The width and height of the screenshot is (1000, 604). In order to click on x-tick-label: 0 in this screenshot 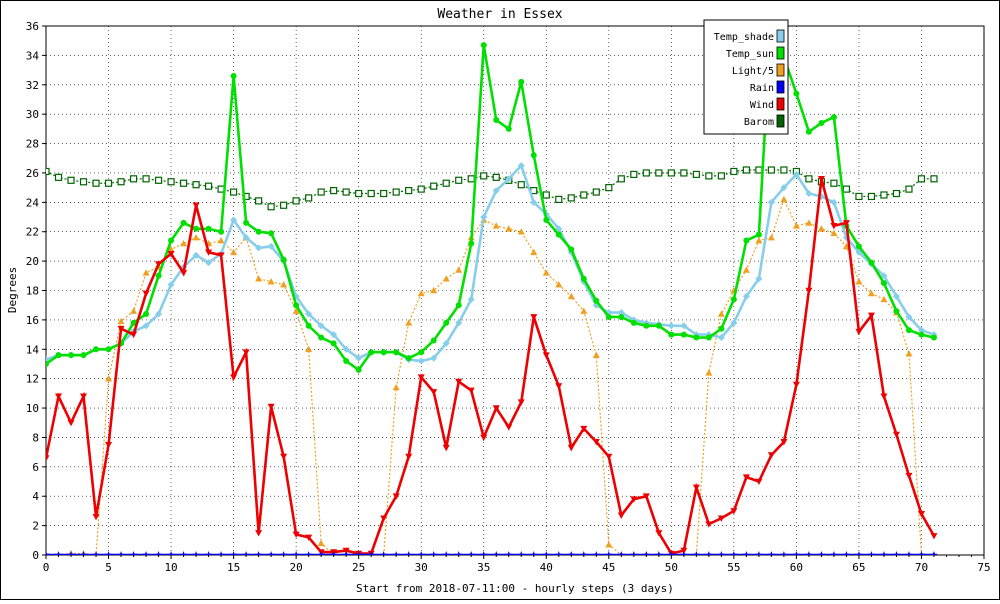, I will do `click(46, 567)`.